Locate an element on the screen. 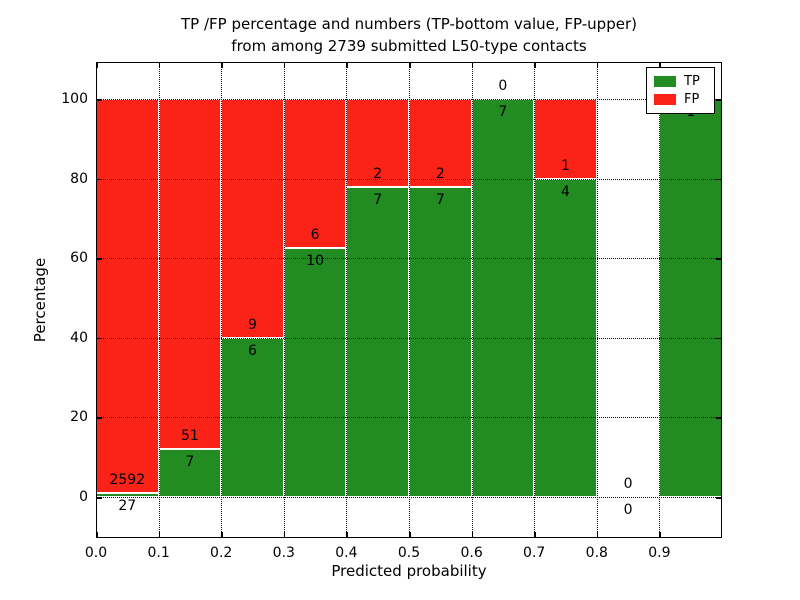 The width and height of the screenshot is (800, 600). legend-label-fp: FP is located at coordinates (692, 100).